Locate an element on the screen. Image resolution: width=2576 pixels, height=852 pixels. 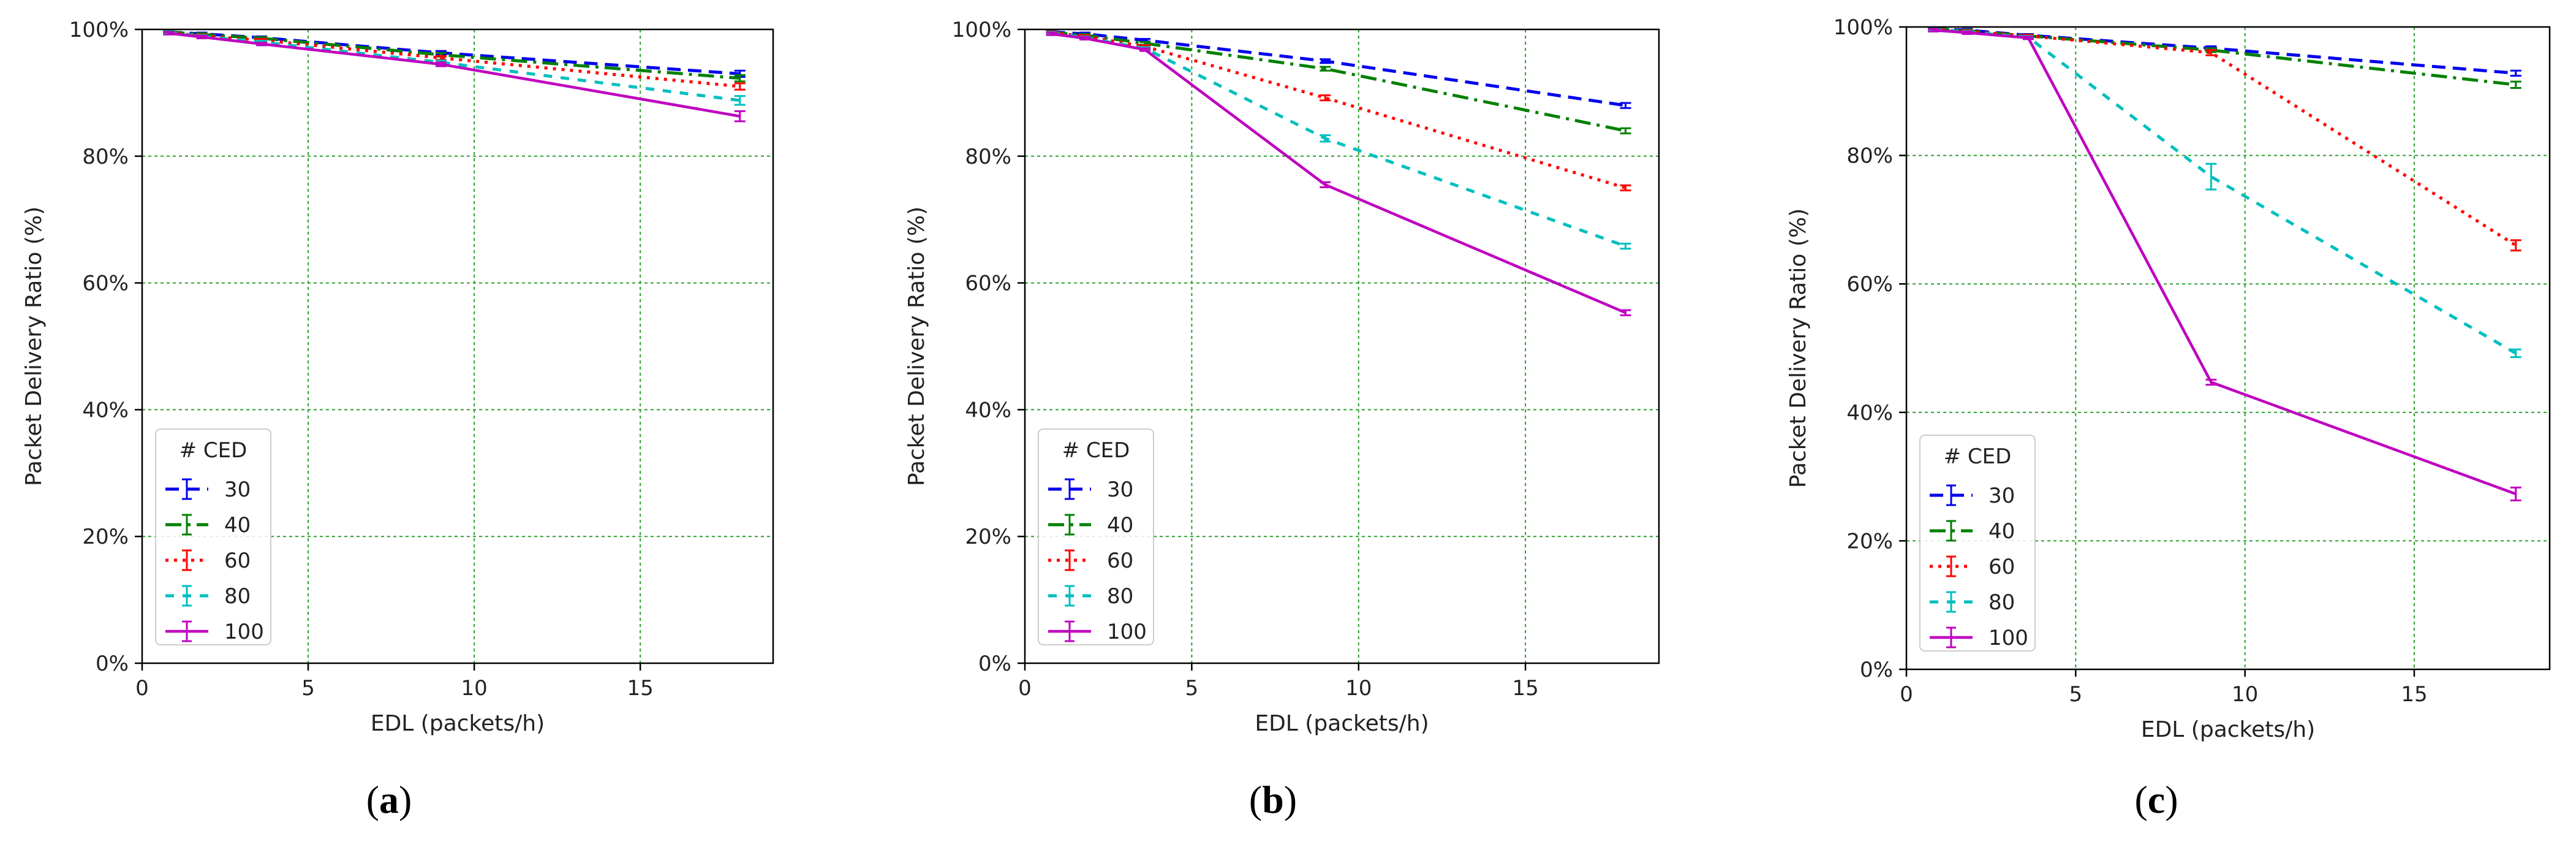
chart-c-legend-label-60: 60 is located at coordinates (2002, 567).